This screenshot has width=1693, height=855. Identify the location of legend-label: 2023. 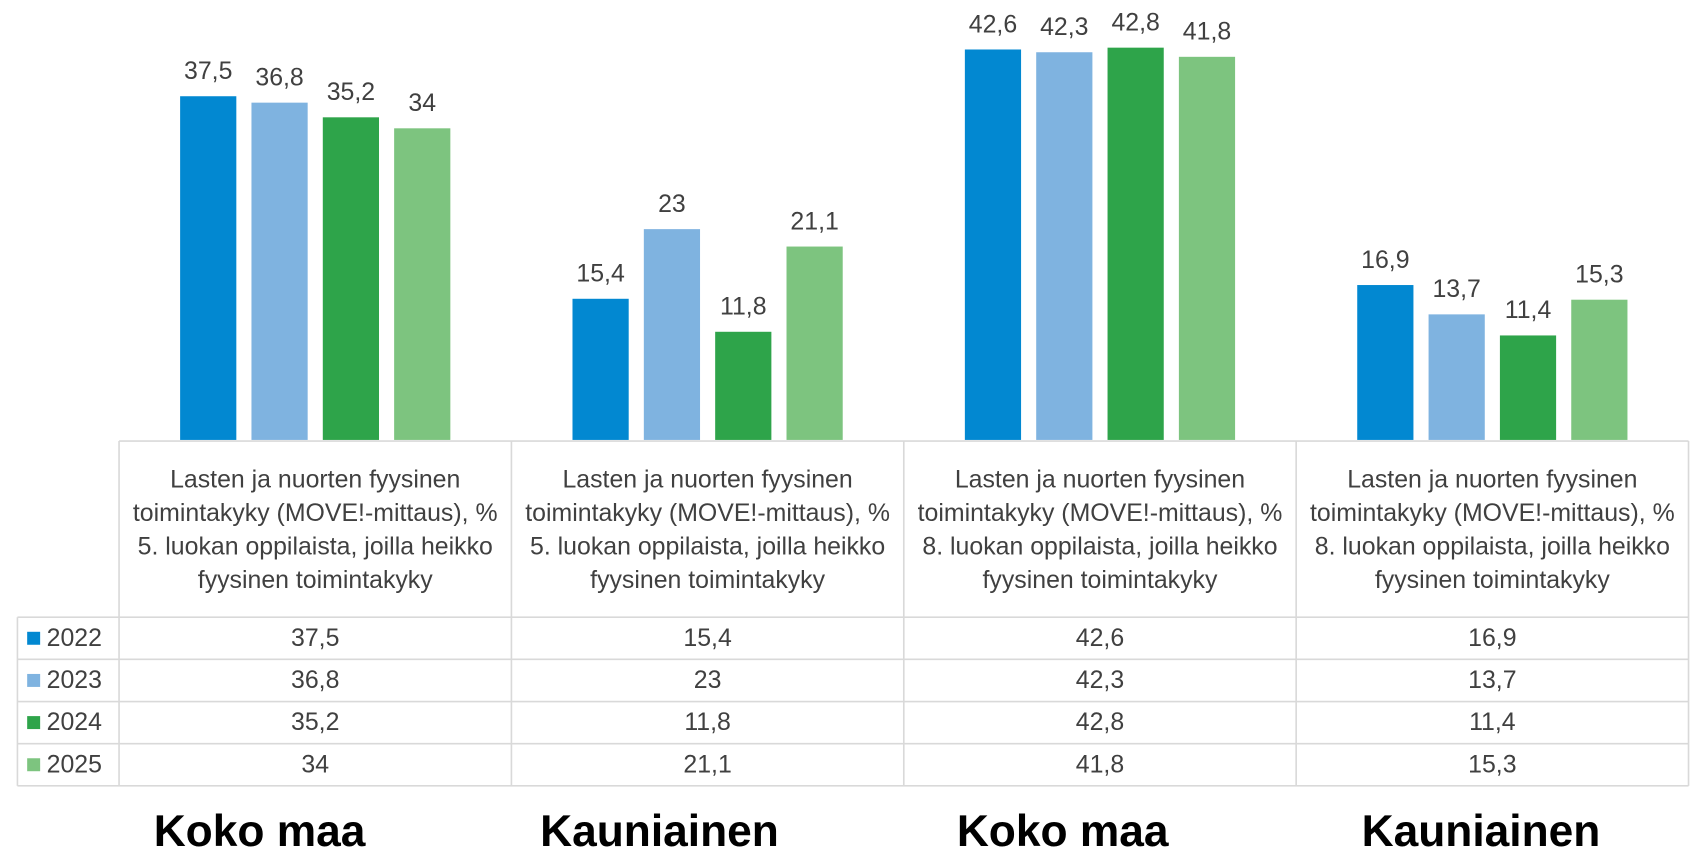
(74, 680).